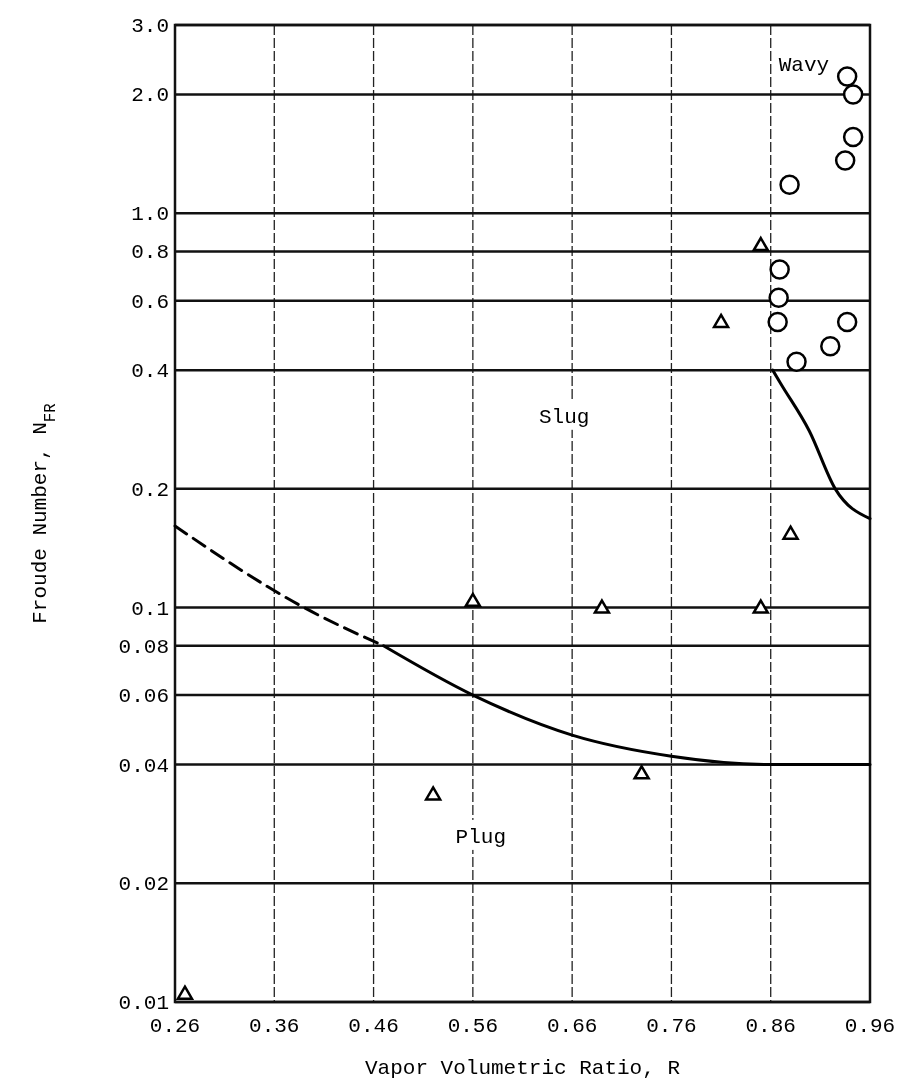  Describe the element at coordinates (671, 1026) in the screenshot. I see `x-tick-label: 0.76` at that location.